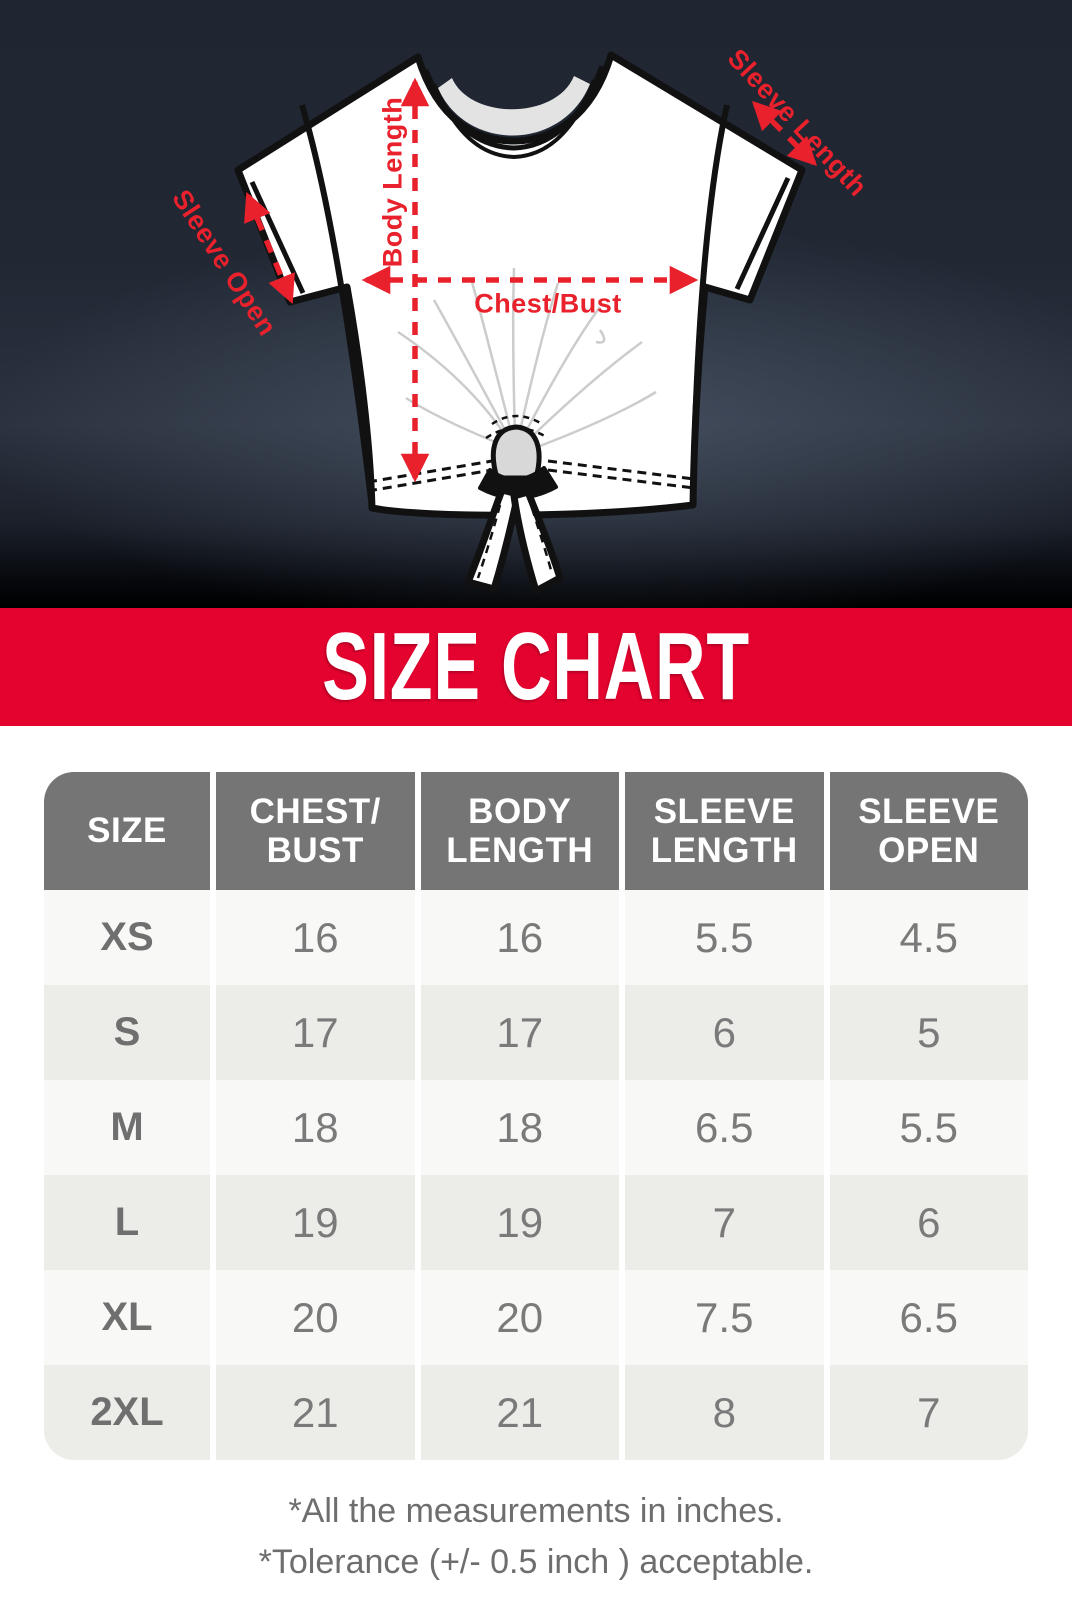 This screenshot has width=1072, height=1608. I want to click on size-cell-xs: XS, so click(127, 937).